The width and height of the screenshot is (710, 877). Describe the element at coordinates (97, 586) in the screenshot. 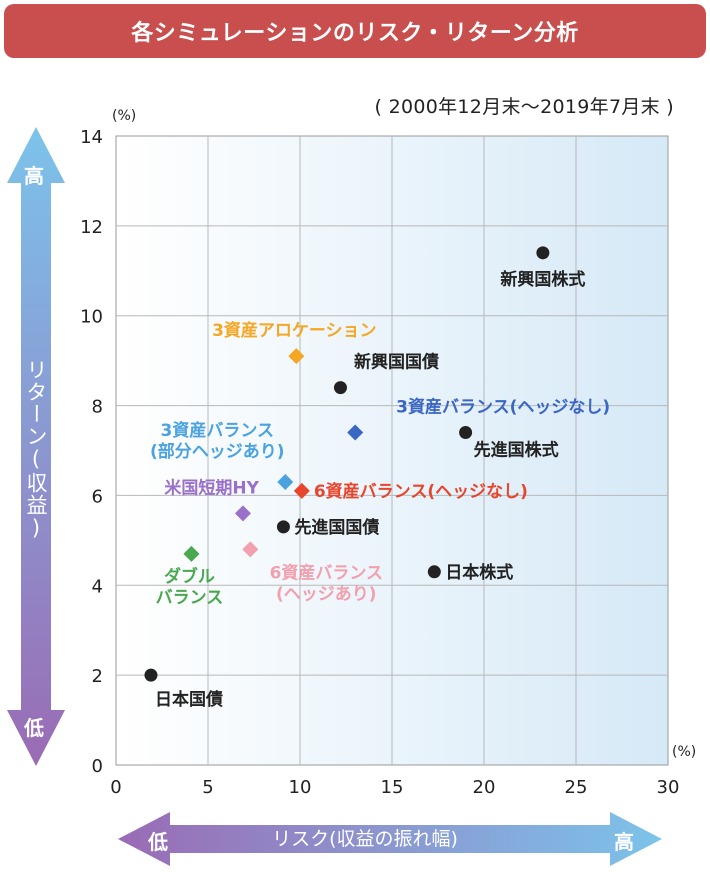

I see `y-tick-label: 4` at that location.